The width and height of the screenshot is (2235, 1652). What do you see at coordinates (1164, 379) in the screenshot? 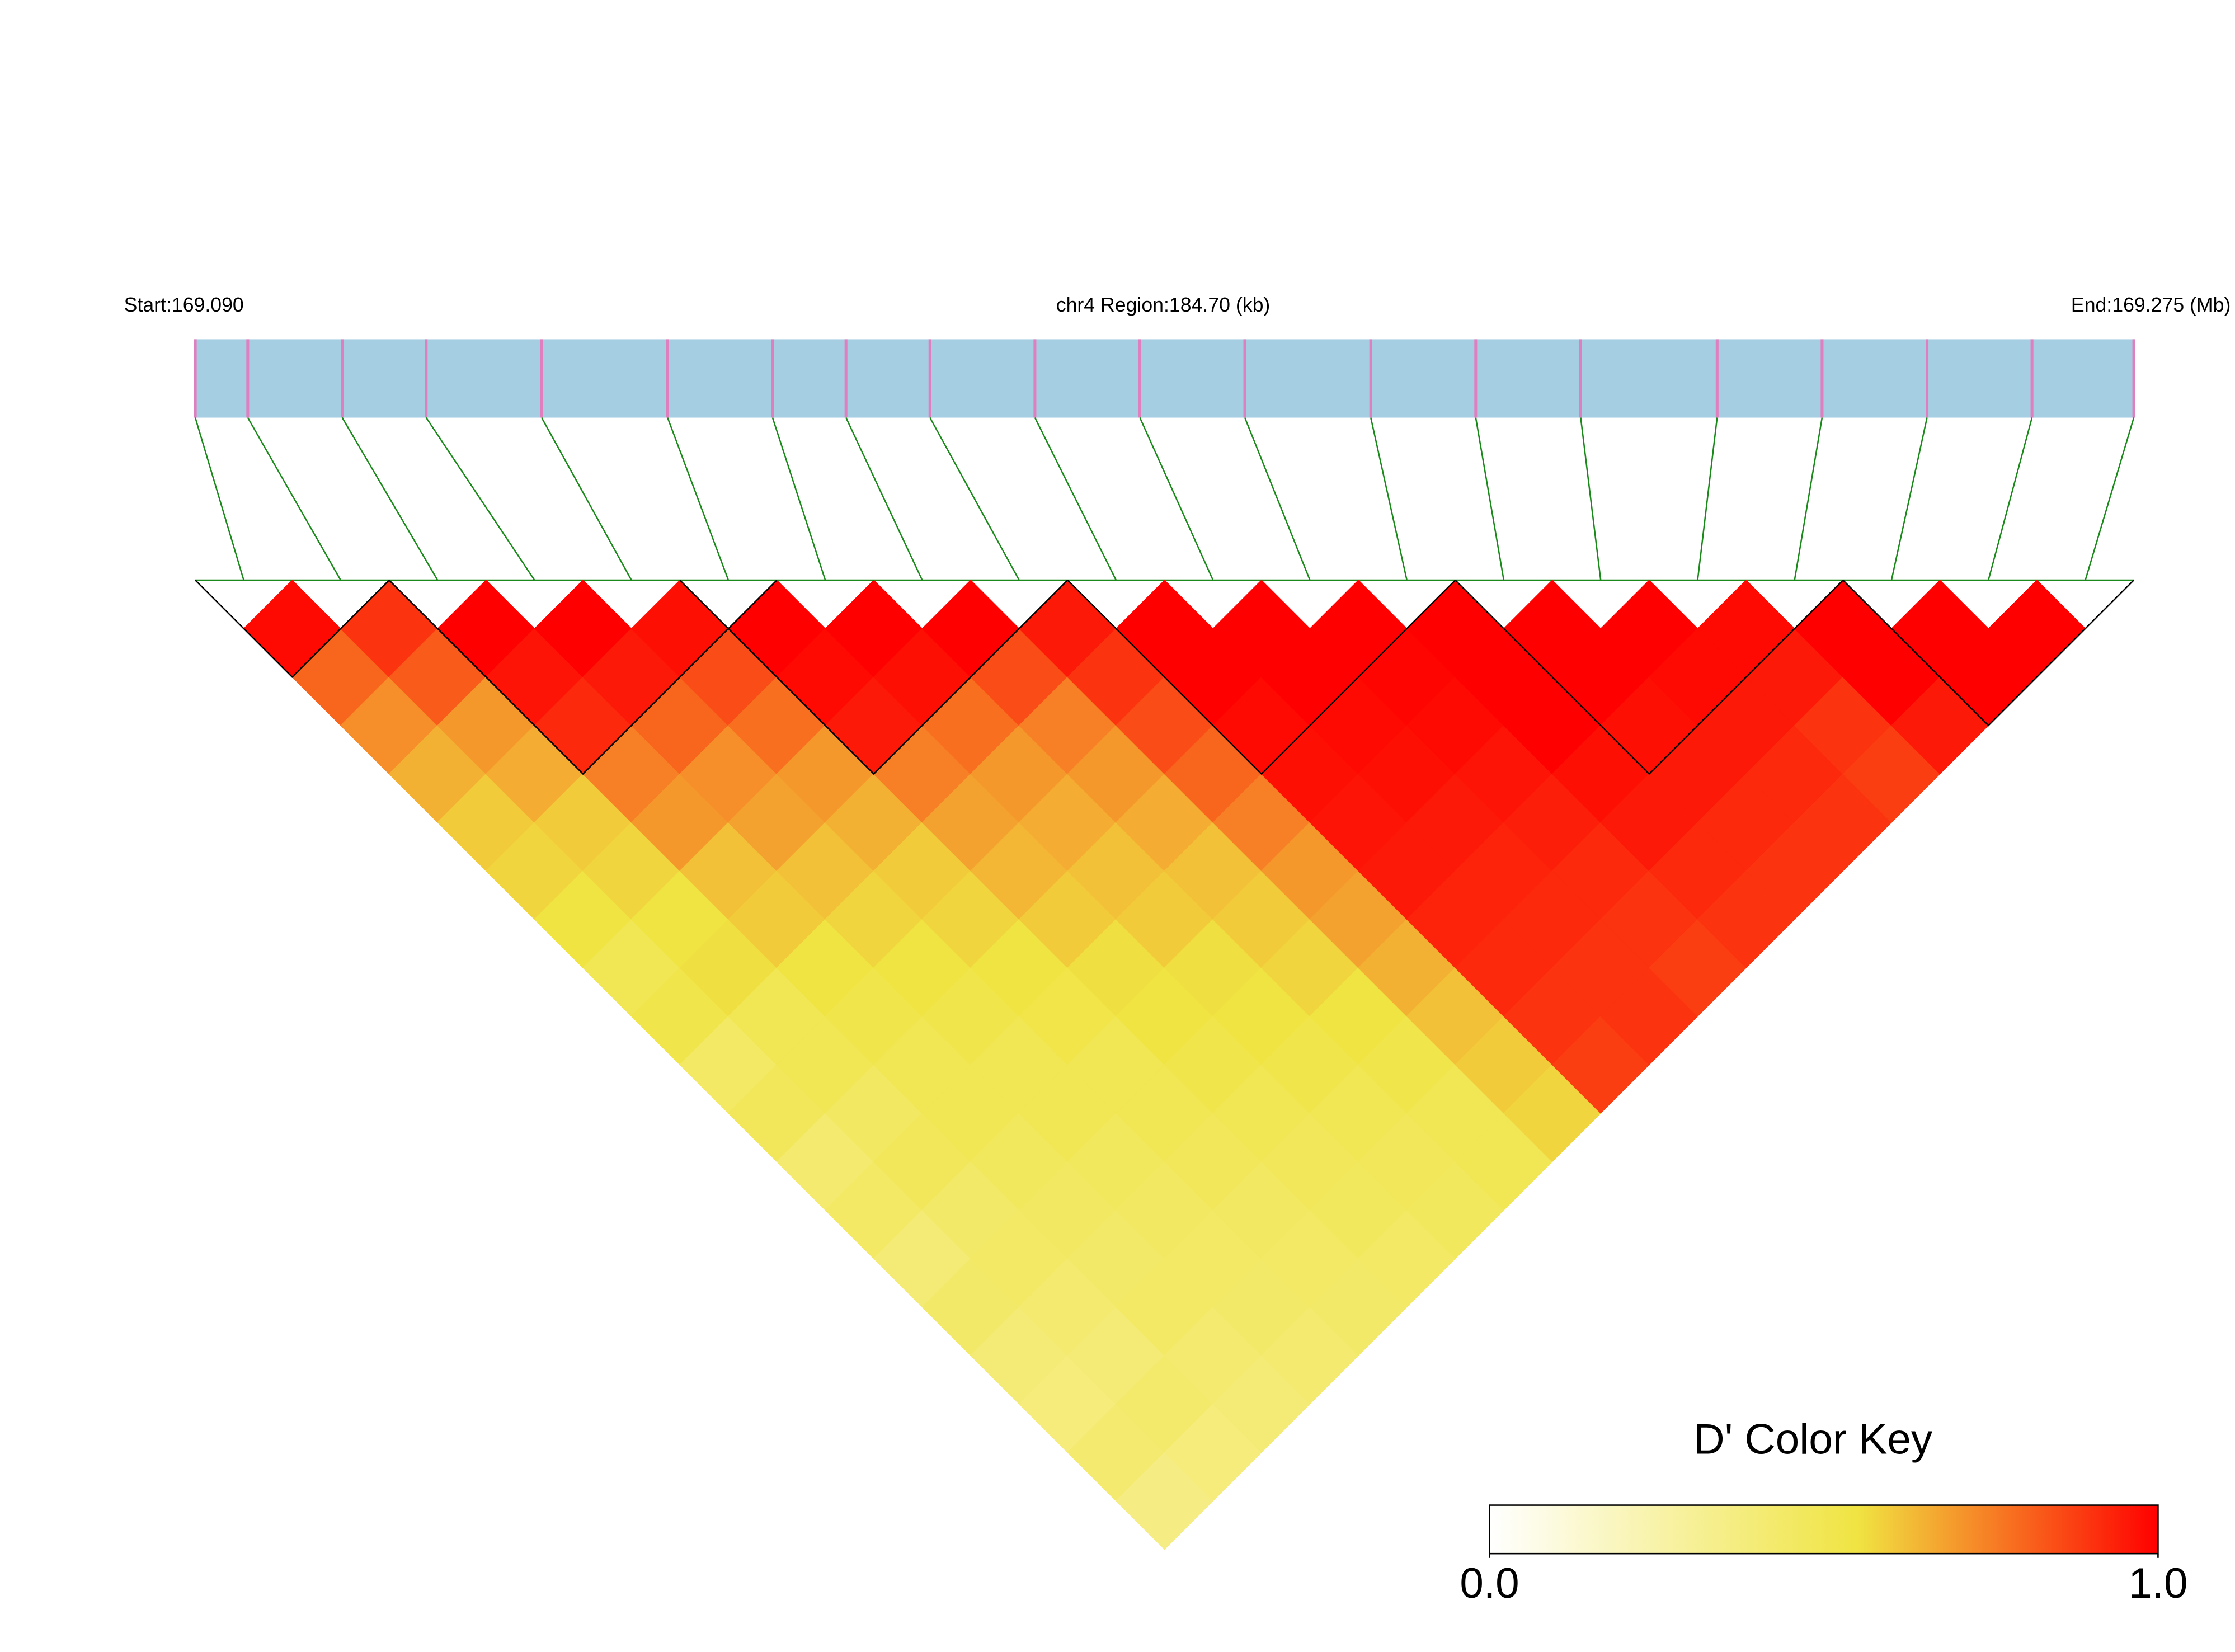
I see `snp-bar` at bounding box center [1164, 379].